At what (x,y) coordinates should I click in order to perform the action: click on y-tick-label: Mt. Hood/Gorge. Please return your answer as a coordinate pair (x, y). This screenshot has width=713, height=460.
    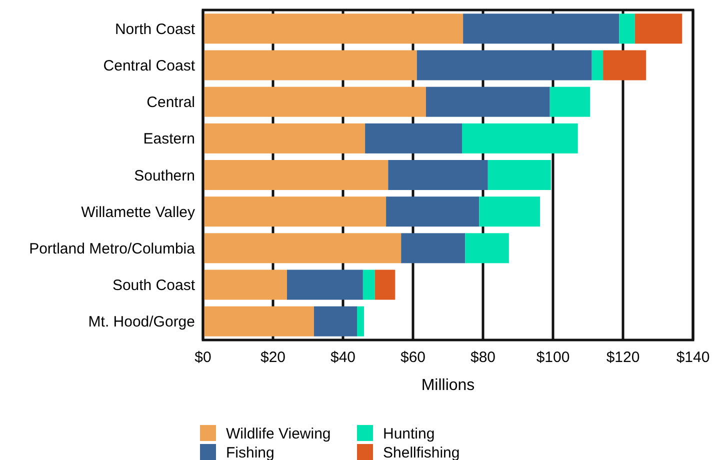
    Looking at the image, I should click on (141, 322).